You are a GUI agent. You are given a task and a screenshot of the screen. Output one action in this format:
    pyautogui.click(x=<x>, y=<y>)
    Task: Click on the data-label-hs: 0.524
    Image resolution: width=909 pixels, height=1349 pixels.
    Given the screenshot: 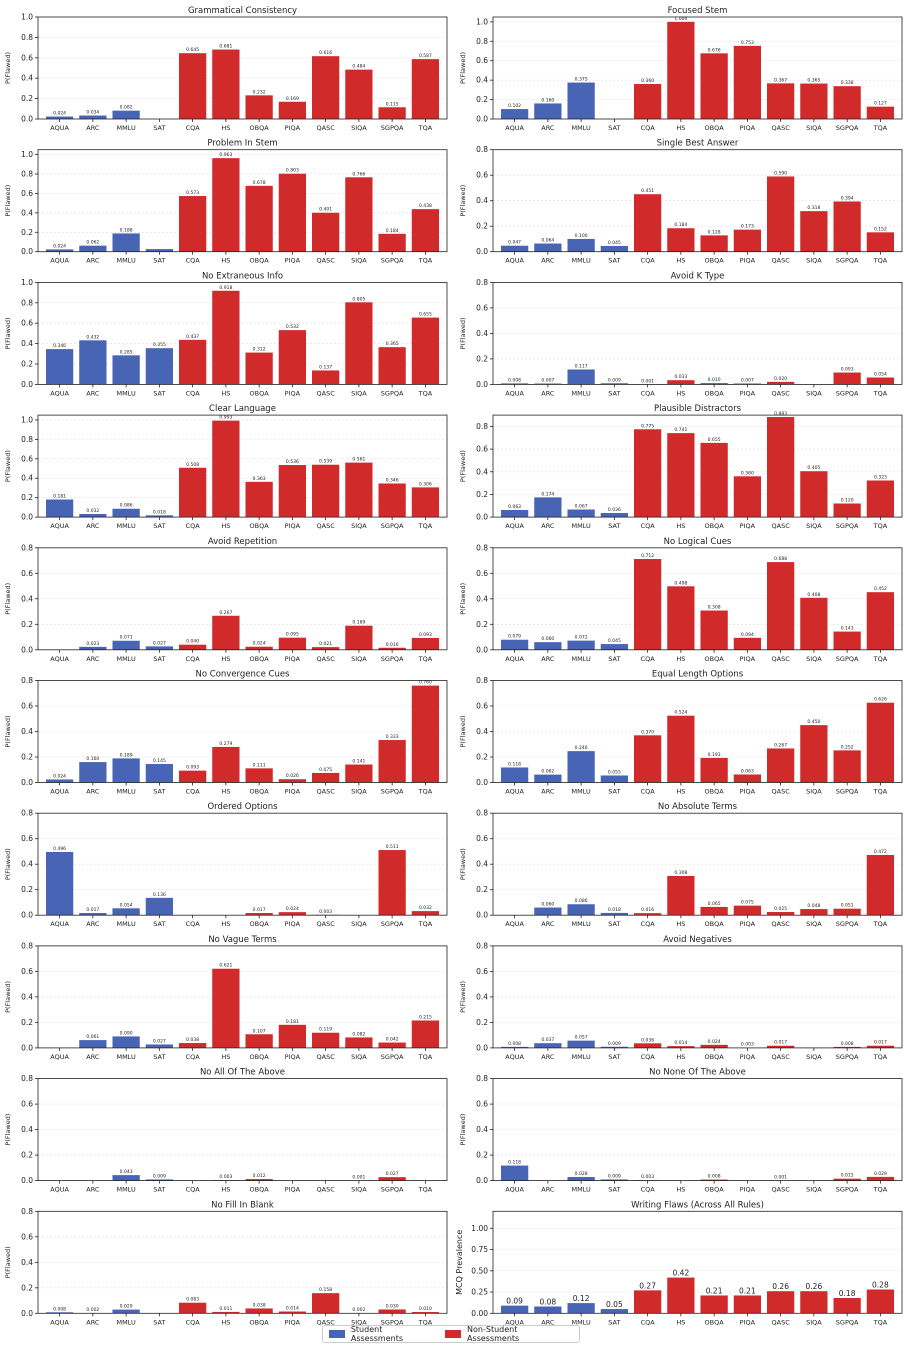 What is the action you would take?
    pyautogui.click(x=680, y=713)
    